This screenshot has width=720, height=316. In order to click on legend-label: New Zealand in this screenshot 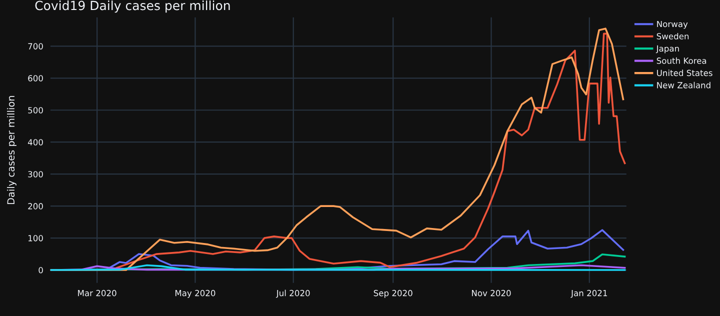, I will do `click(683, 85)`.